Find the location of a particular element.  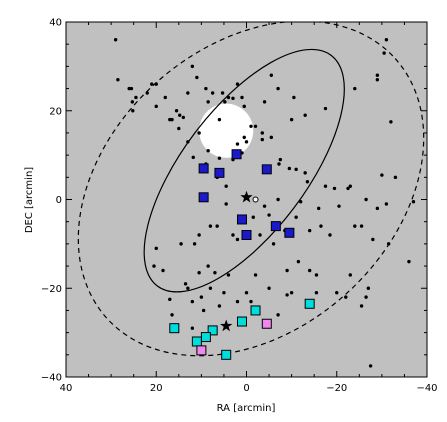

x-tick-label: 20 is located at coordinates (156, 388).